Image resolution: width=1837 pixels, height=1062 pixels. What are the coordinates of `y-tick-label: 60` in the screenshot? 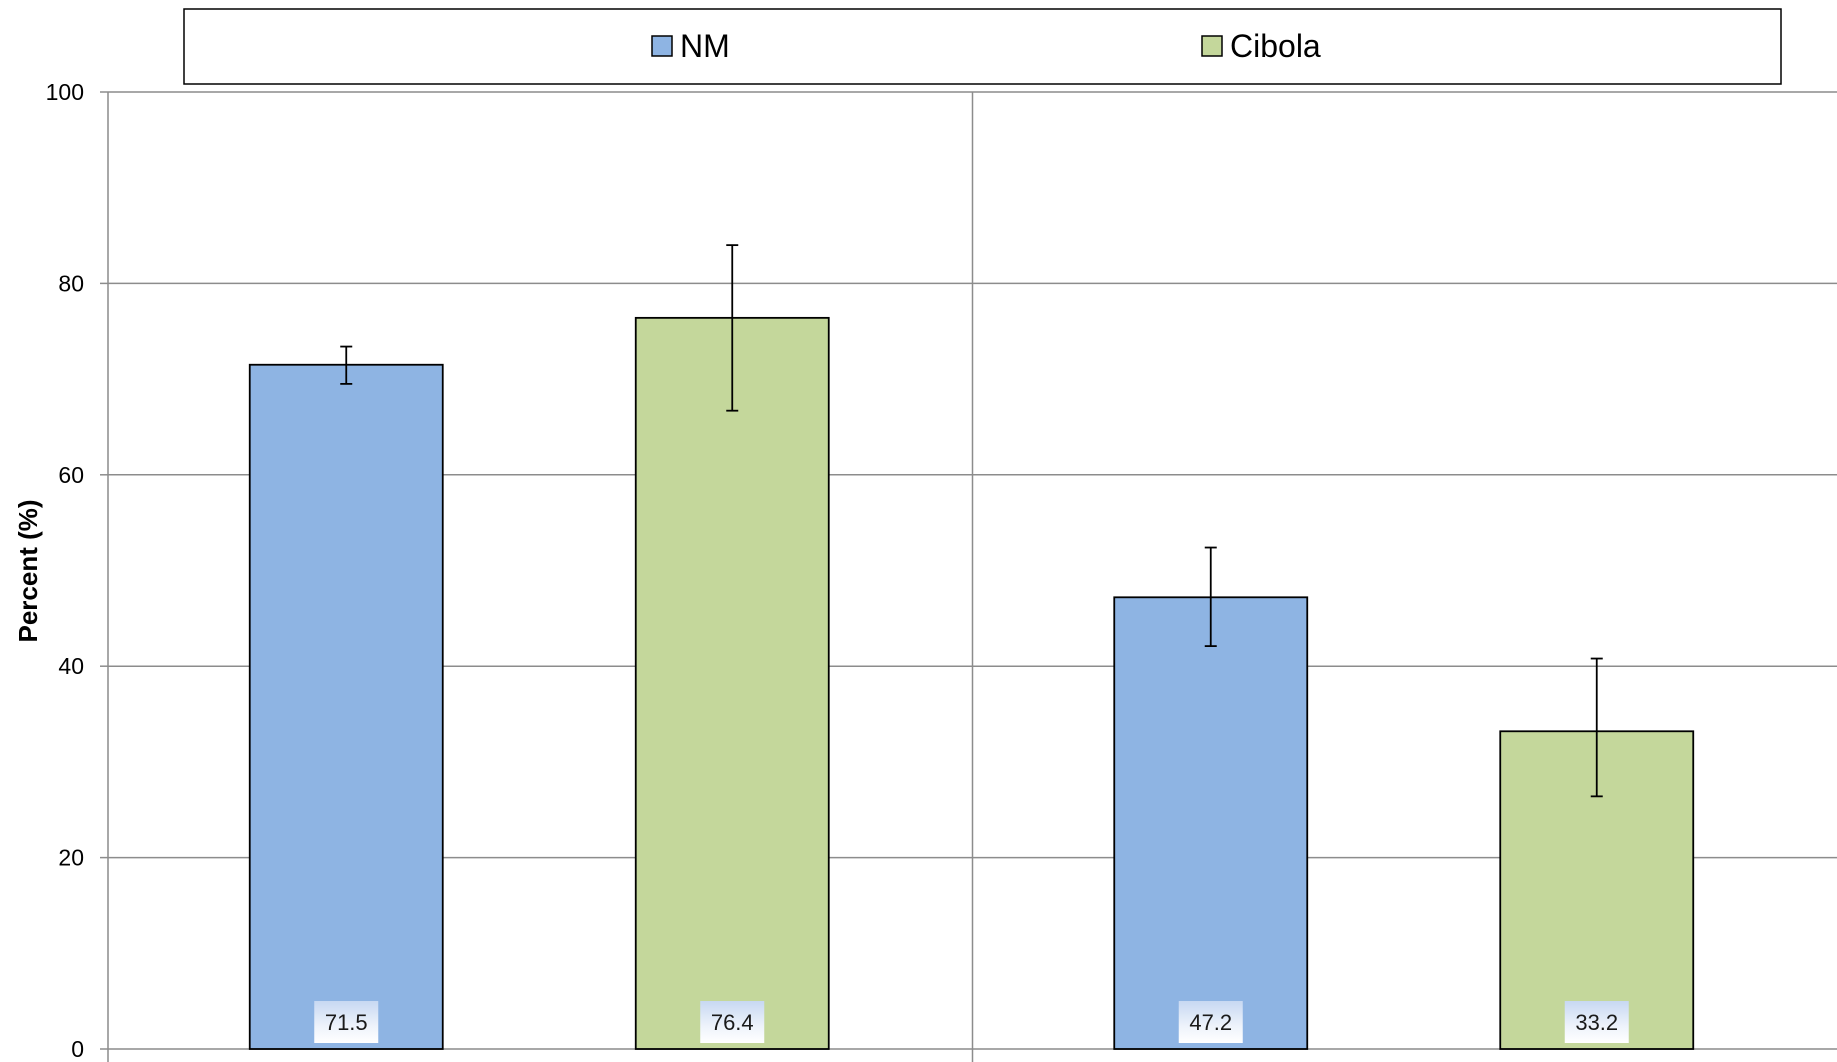 It's located at (71, 475).